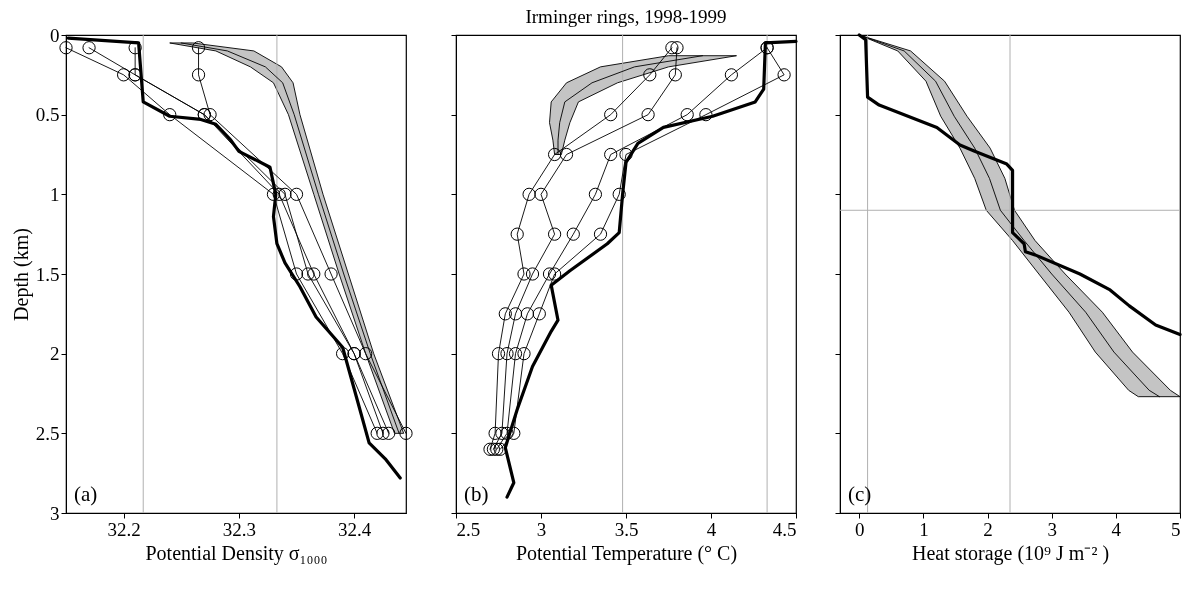 The height and width of the screenshot is (605, 1189). Describe the element at coordinates (626, 16) in the screenshot. I see `chart-title: Irminger rings, 1998-1999` at that location.